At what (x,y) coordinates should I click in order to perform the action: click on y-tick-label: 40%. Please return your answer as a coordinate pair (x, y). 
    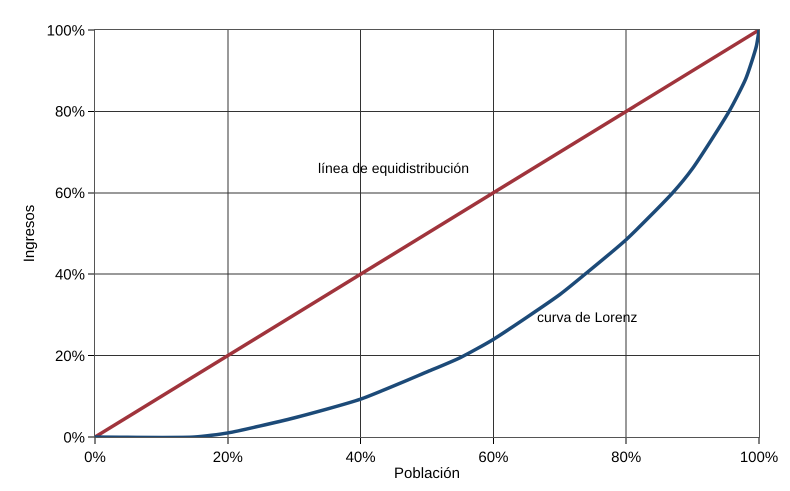
    Looking at the image, I should click on (69, 275).